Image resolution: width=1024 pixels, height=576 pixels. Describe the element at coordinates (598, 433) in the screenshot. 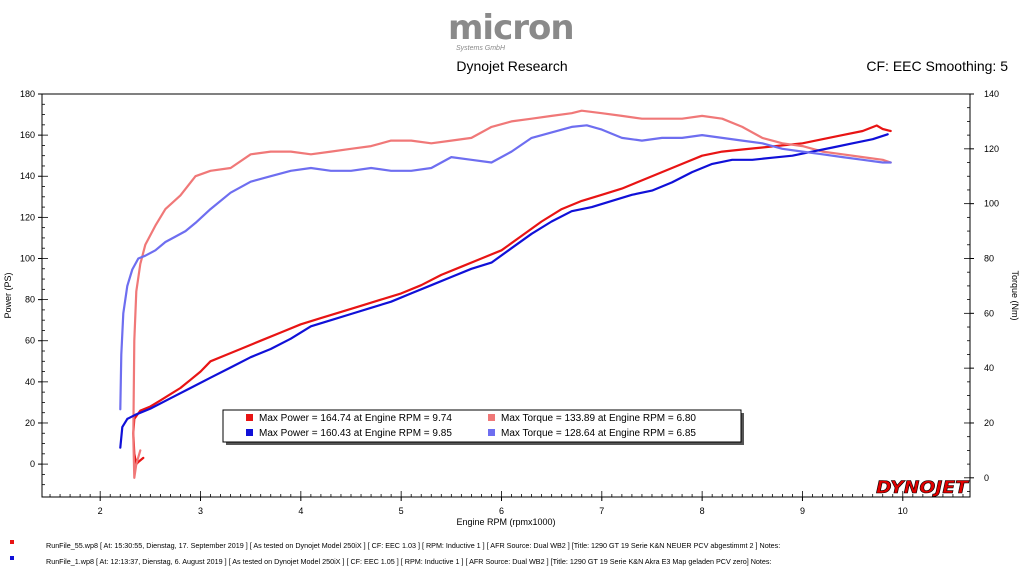

I see `legend-label: Max Torque = 128.64 at Engine RPM = 6.85` at that location.